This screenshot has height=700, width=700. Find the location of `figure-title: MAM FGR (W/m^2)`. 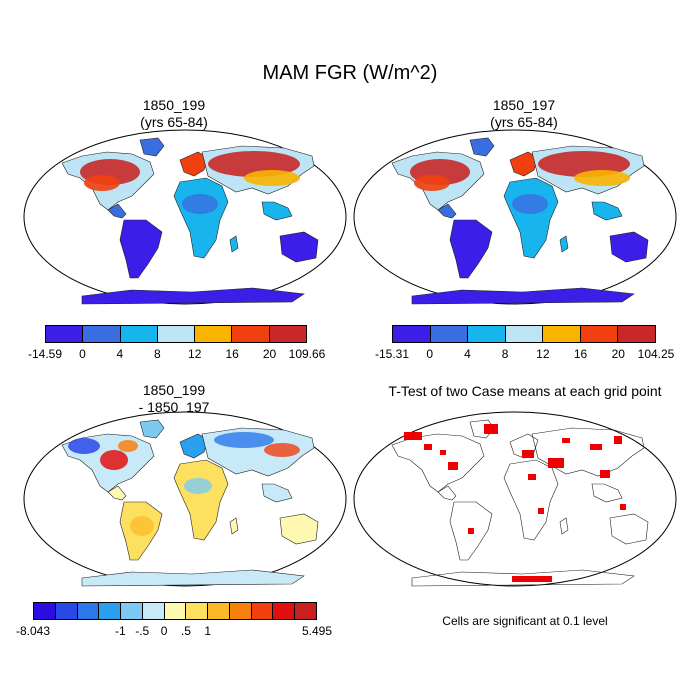

figure-title: MAM FGR (W/m^2) is located at coordinates (350, 73).